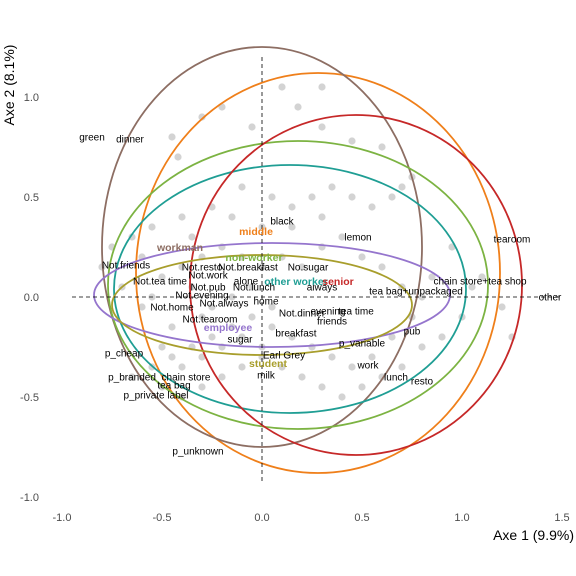 The image size is (576, 576). What do you see at coordinates (268, 364) in the screenshot?
I see `group-label: student` at bounding box center [268, 364].